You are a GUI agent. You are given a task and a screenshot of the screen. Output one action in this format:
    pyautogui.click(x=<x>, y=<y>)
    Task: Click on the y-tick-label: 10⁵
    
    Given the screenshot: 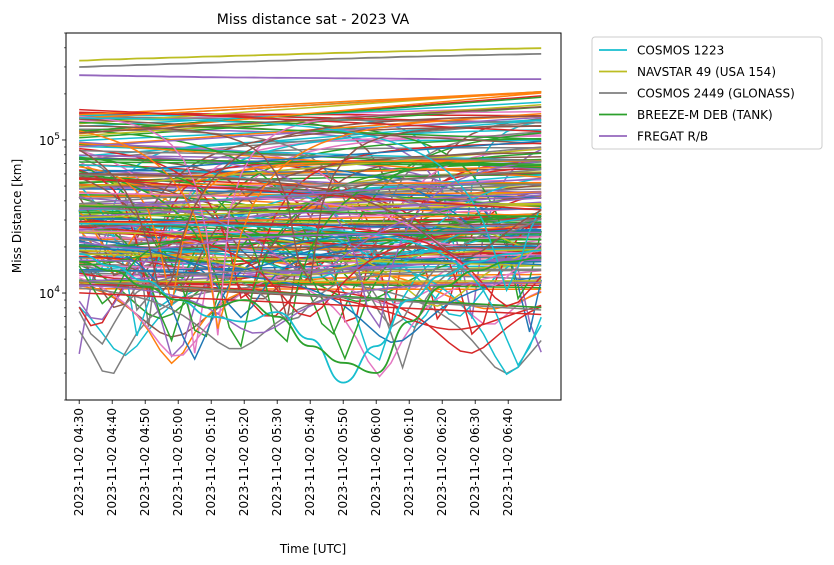 What is the action you would take?
    pyautogui.click(x=49, y=140)
    